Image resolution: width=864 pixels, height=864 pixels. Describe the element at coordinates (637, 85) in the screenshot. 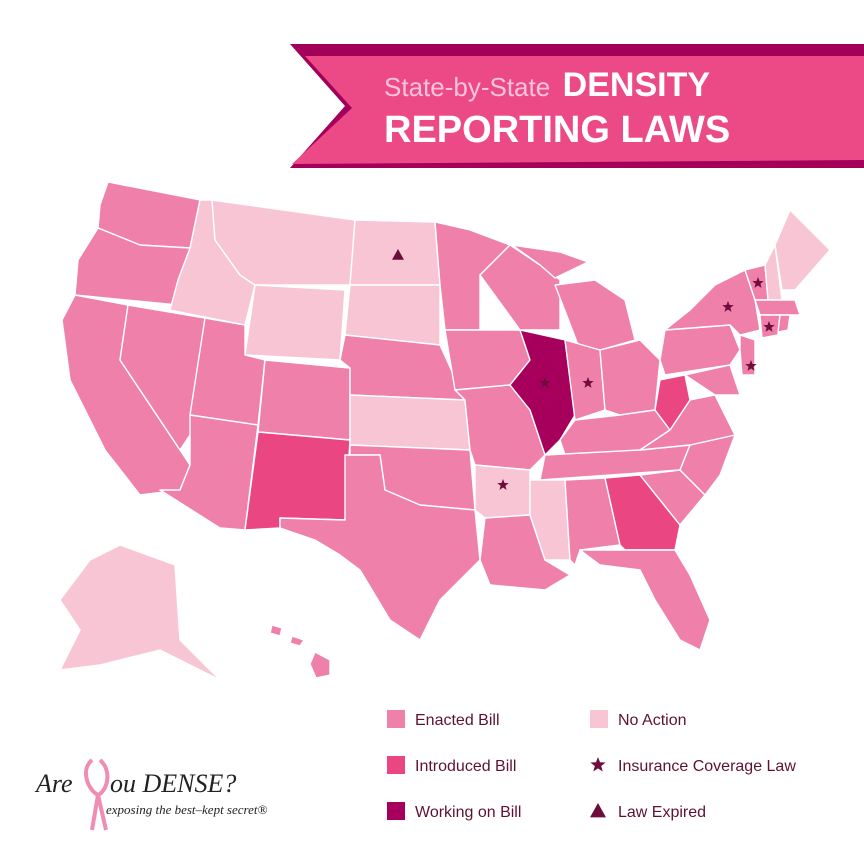

I see `title-density: DENSITY` at that location.